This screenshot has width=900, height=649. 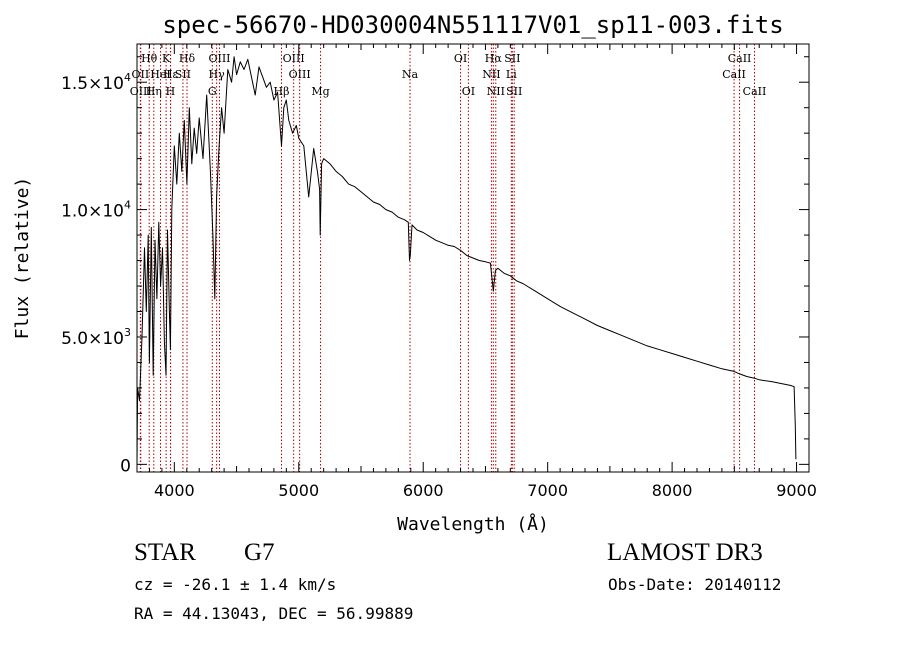 I want to click on y-tick-label: 1.0×10⁴, so click(x=96, y=210).